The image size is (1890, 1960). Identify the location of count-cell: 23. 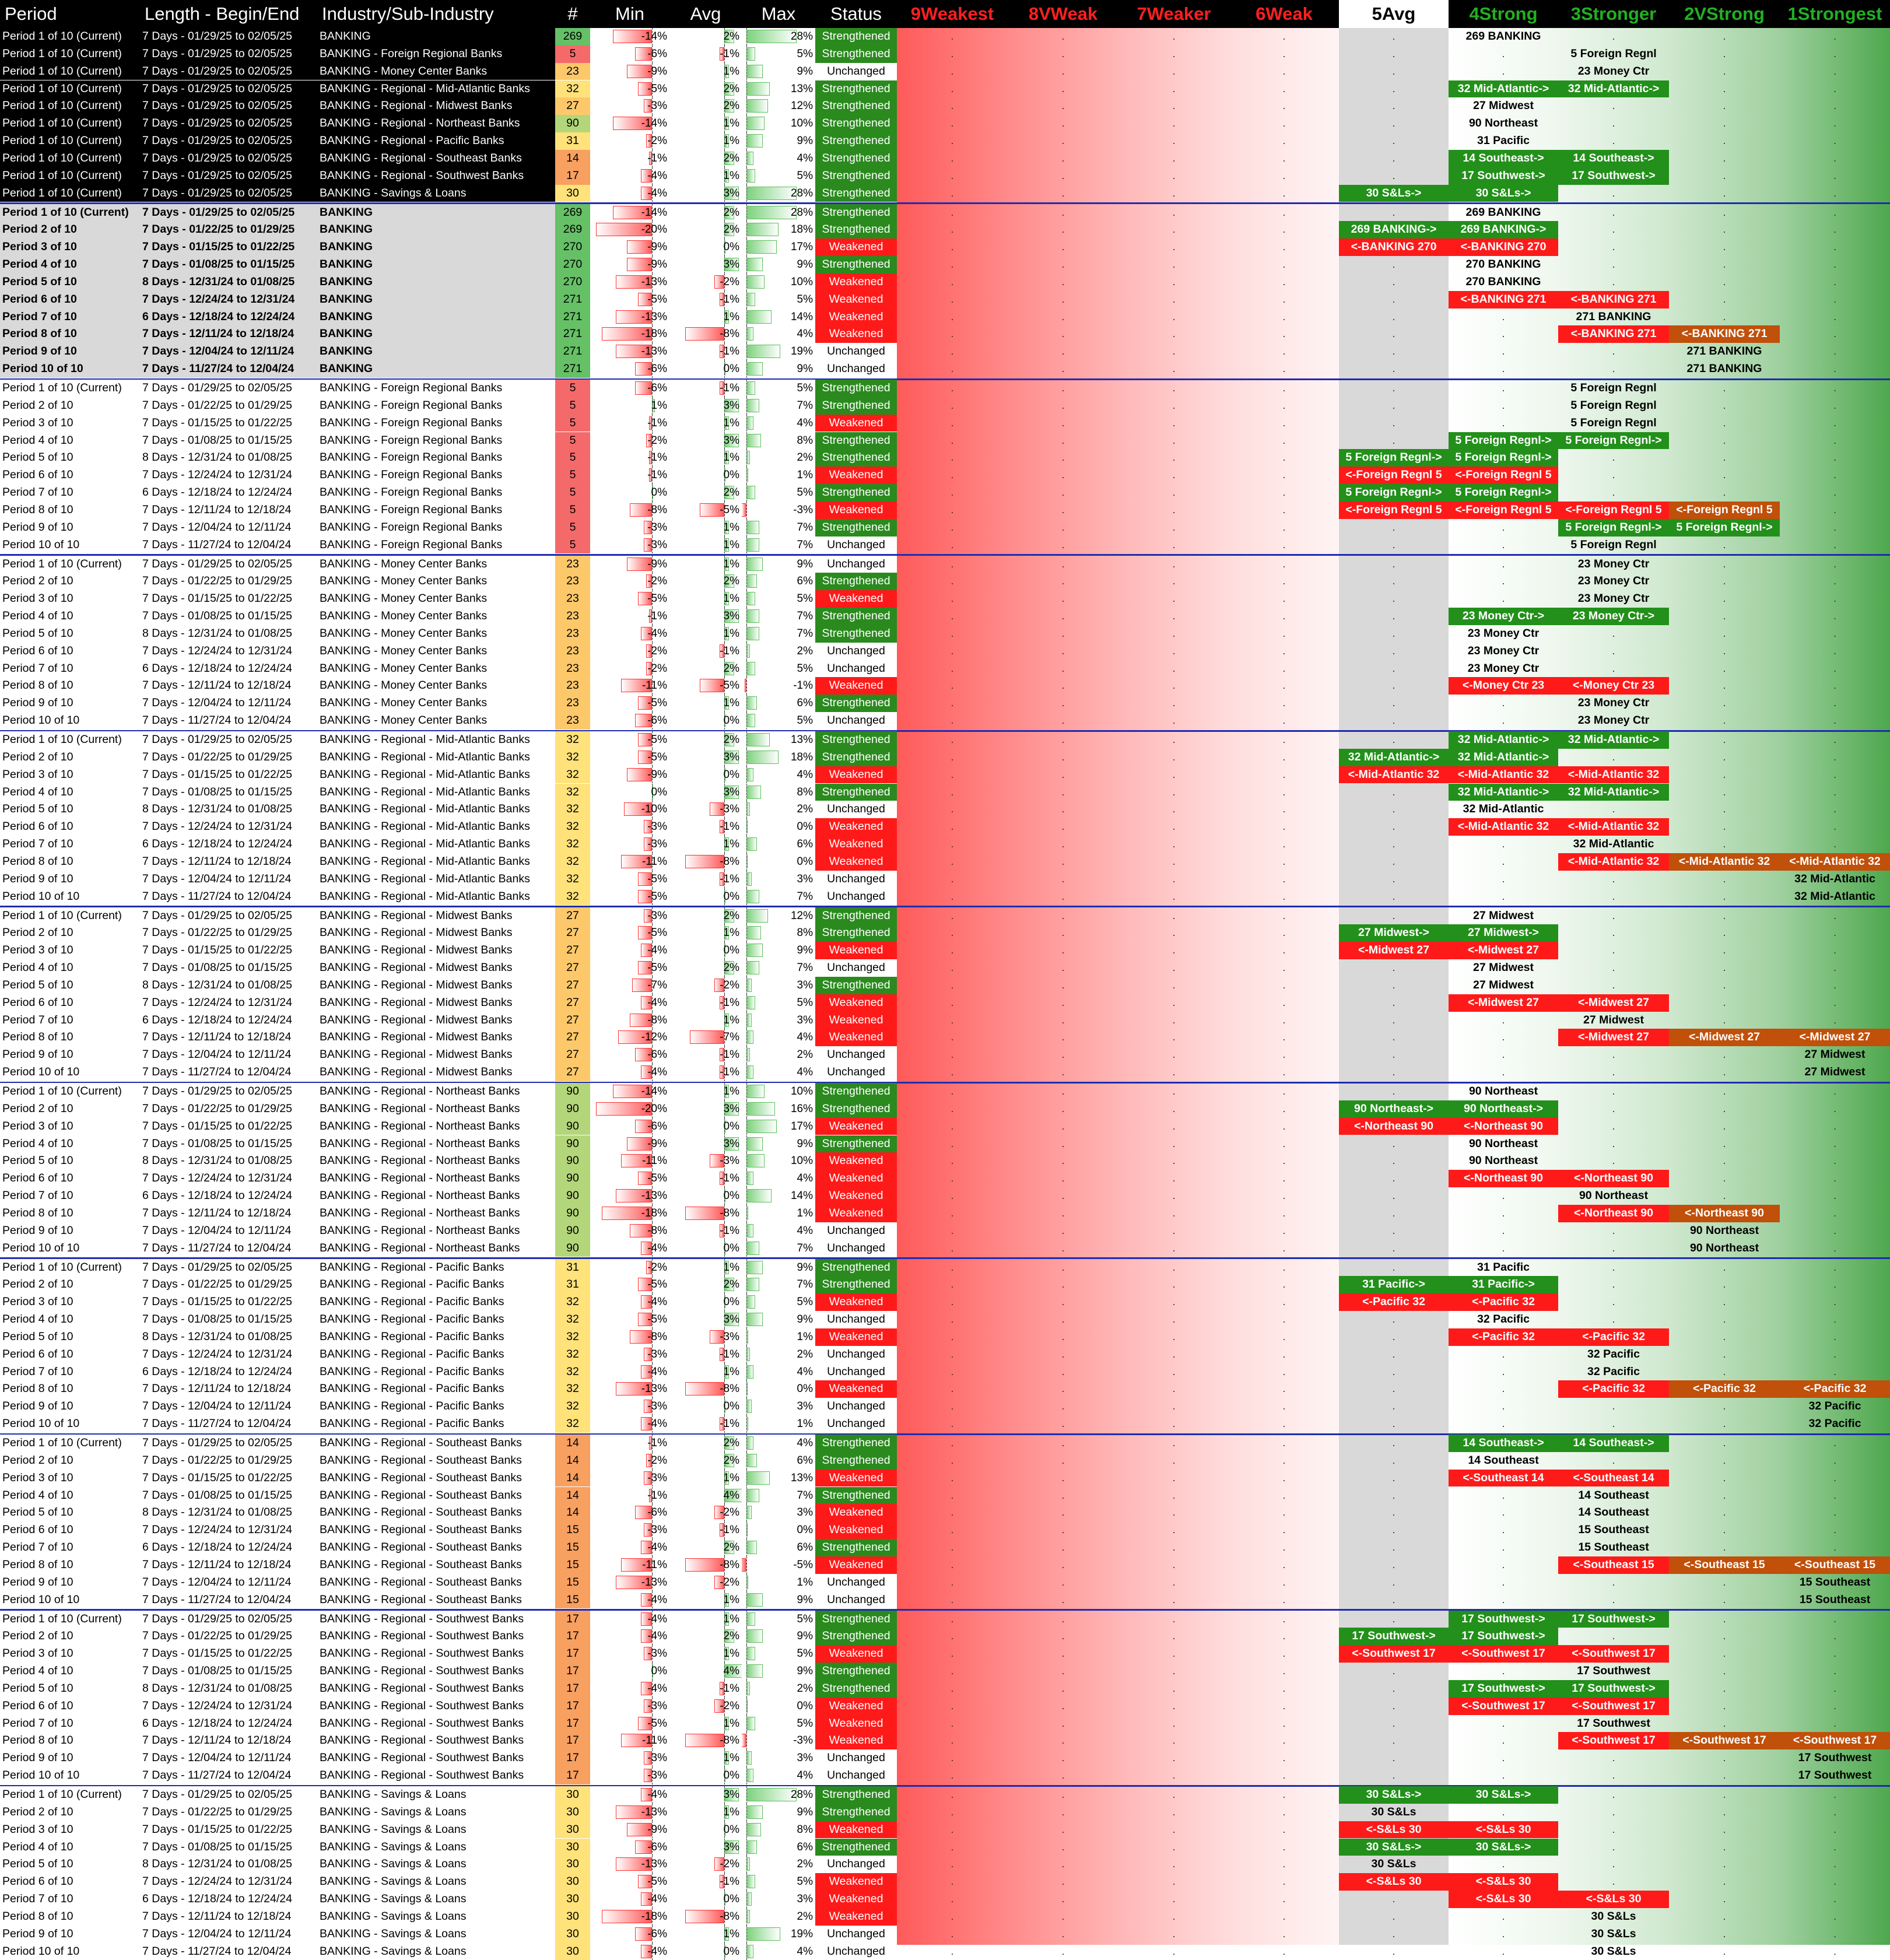
(572, 651).